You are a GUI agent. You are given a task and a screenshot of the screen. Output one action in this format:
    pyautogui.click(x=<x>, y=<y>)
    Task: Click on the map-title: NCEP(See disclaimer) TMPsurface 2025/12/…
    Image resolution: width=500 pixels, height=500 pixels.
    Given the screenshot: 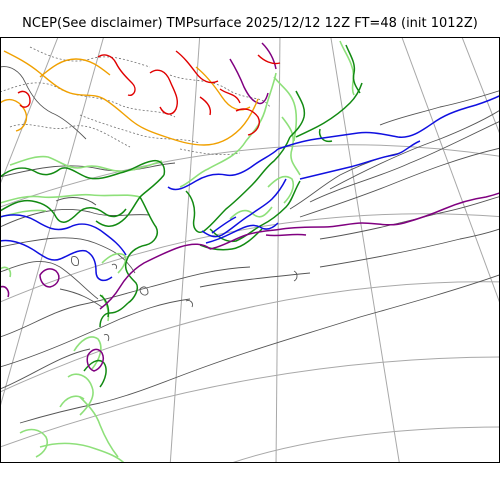 What is the action you would take?
    pyautogui.click(x=250, y=23)
    